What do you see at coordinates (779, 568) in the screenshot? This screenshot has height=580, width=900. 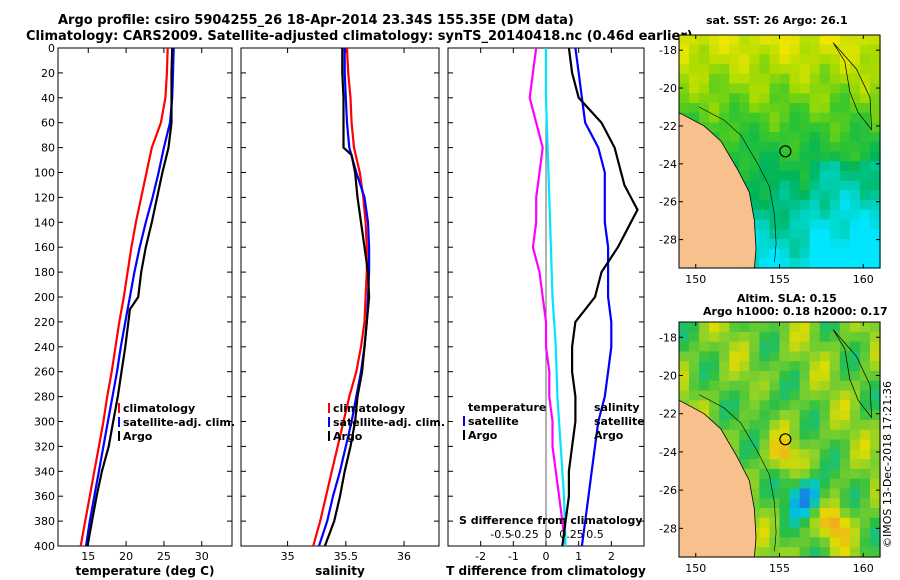 I see `sla-map-xtick-label: 155` at bounding box center [779, 568].